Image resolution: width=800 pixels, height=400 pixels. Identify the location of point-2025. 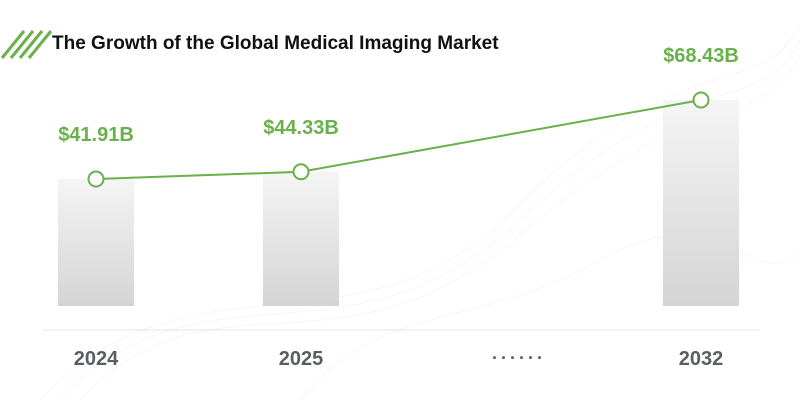
(301, 172).